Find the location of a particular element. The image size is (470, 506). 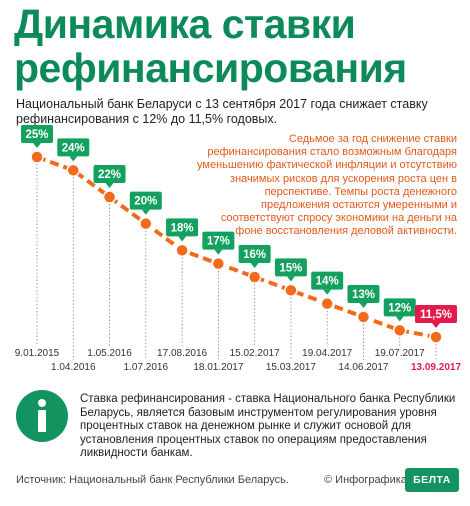

date-label: 1.05.2016 is located at coordinates (109, 353).